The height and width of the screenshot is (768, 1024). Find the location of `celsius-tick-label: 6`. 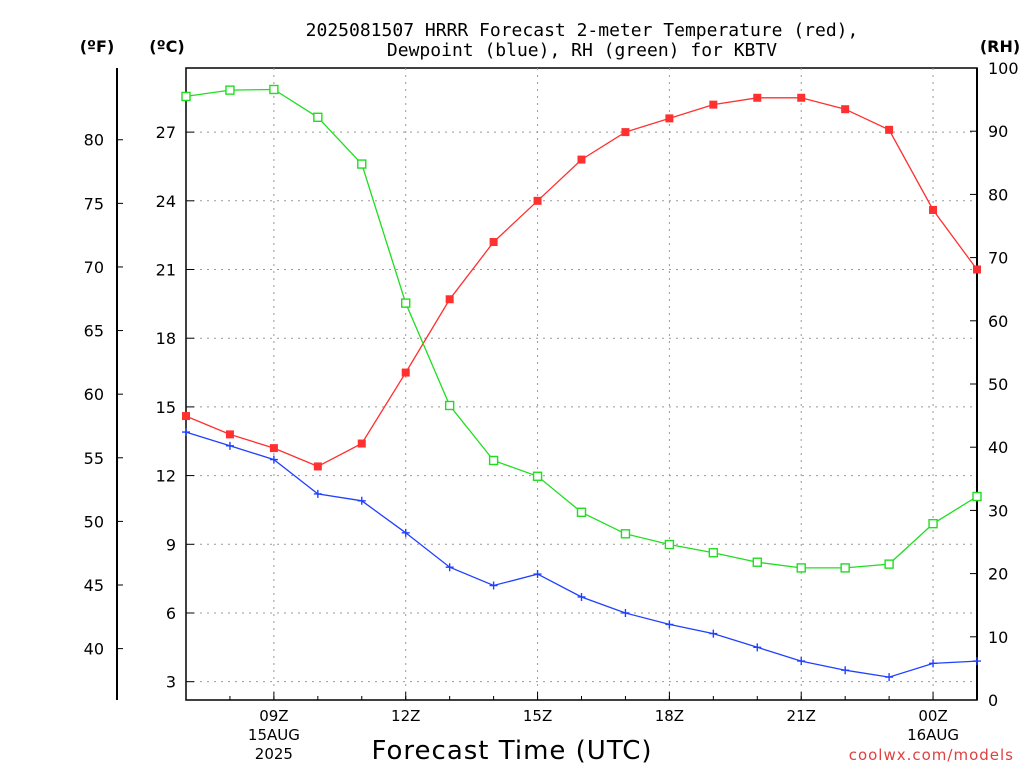

celsius-tick-label: 6 is located at coordinates (171, 613).